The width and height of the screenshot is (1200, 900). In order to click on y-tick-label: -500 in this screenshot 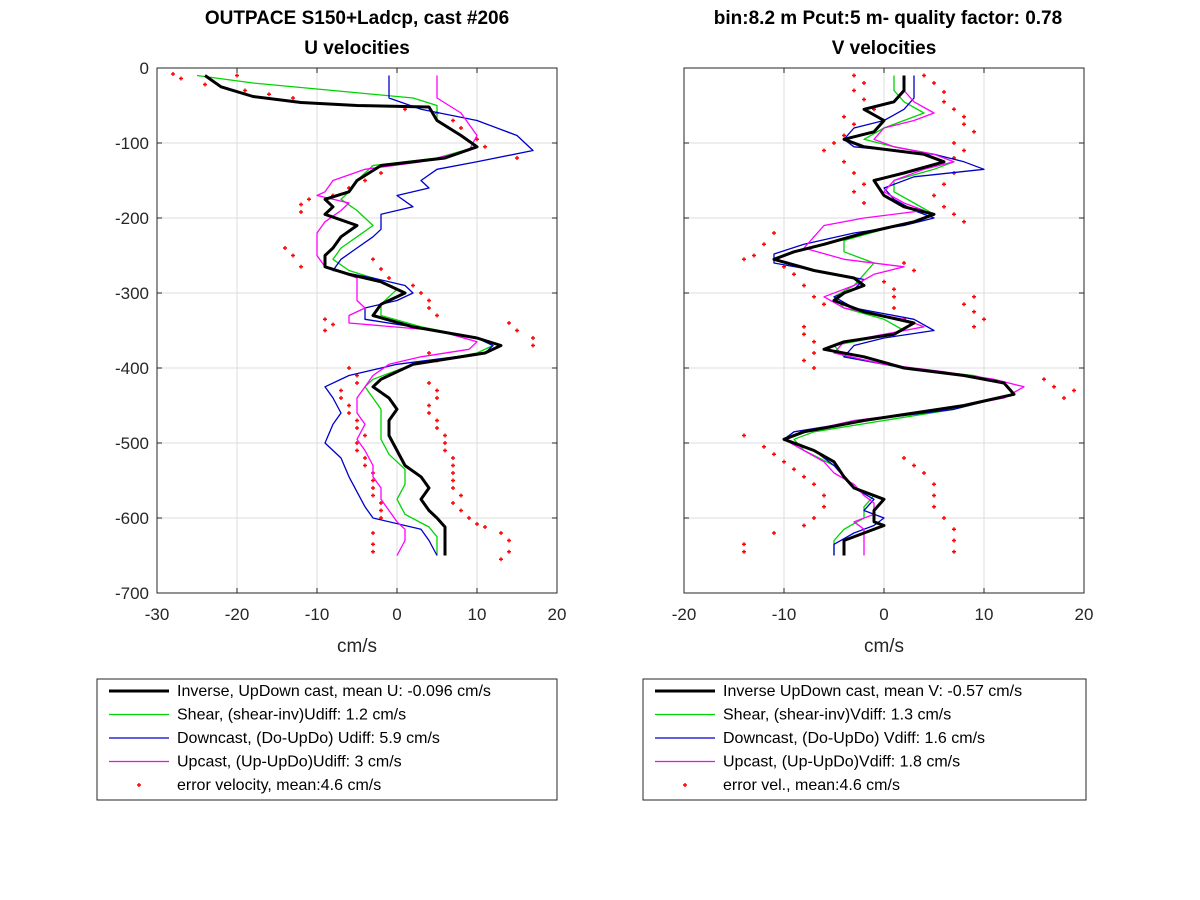, I will do `click(132, 443)`.